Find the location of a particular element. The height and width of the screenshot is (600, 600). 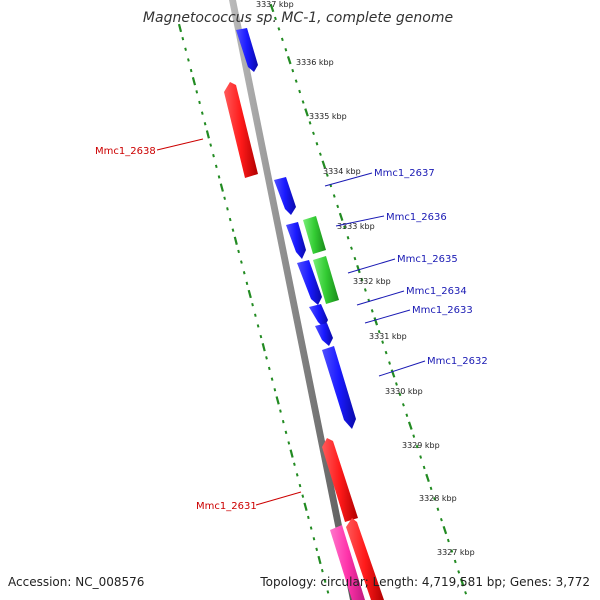

kbp-label: 3328 kbp is located at coordinates (438, 498).